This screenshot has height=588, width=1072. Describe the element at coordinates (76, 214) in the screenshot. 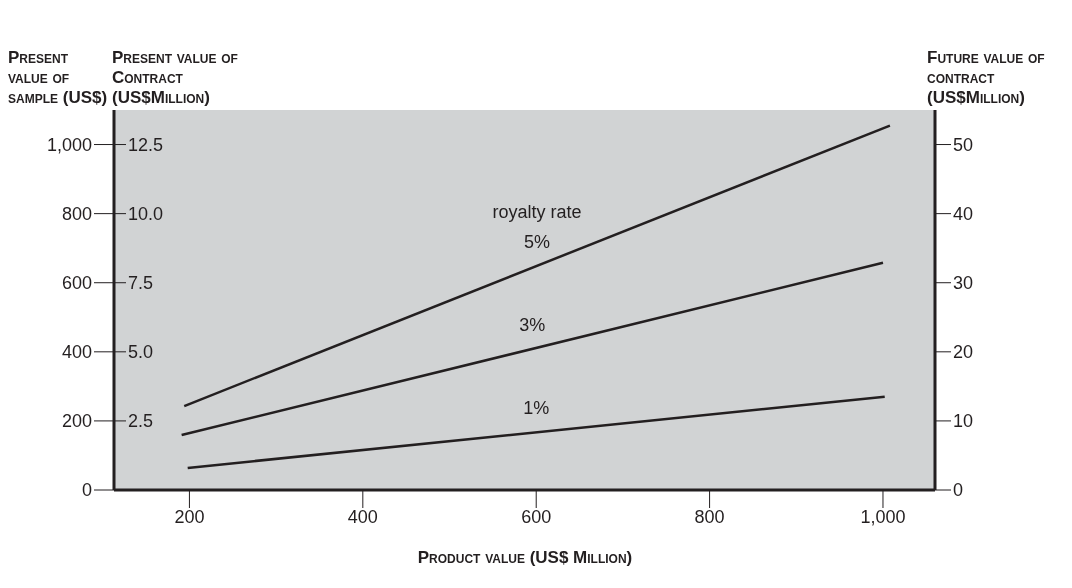

I see `y-tick-label: 800` at that location.